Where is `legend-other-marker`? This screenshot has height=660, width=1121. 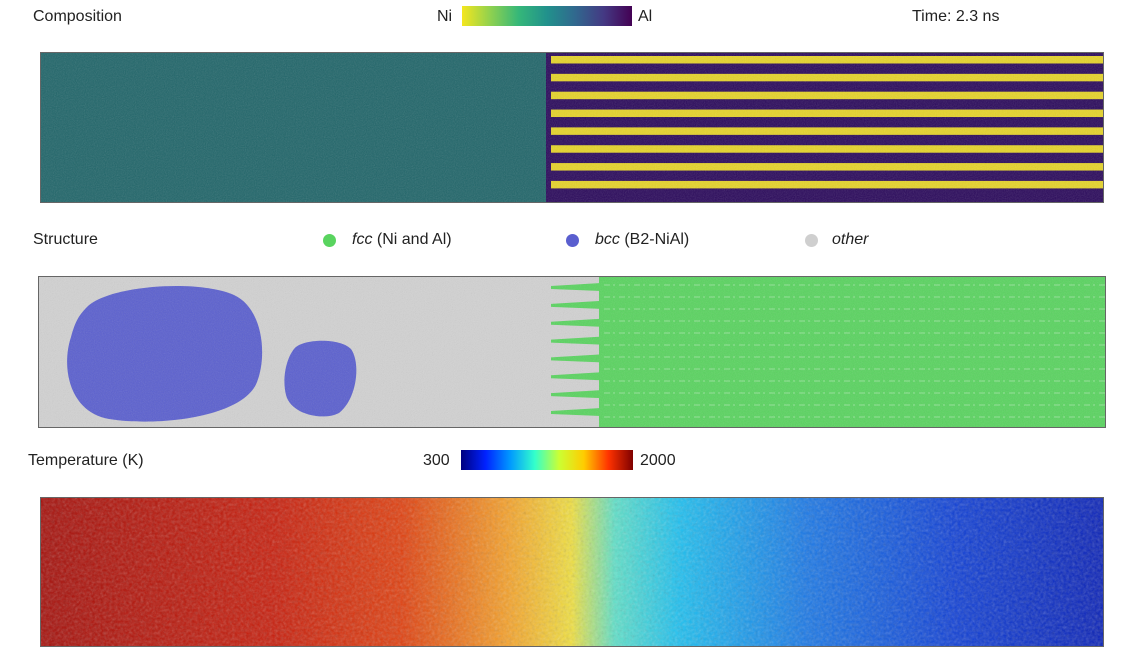
legend-other-marker is located at coordinates (811, 240).